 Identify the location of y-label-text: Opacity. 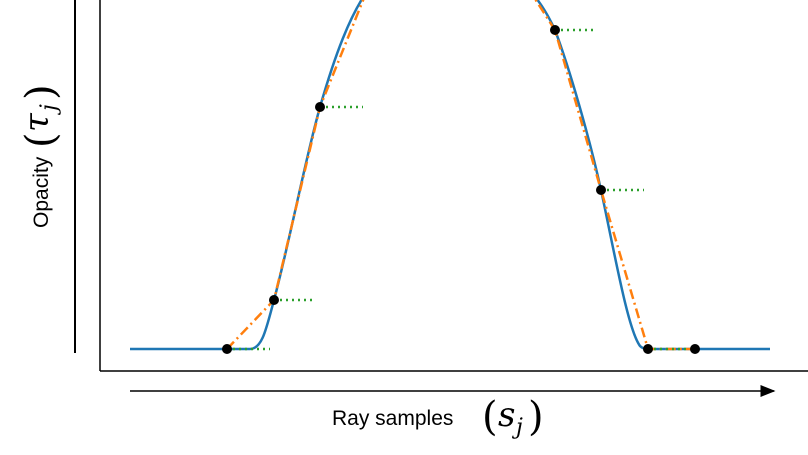
(41, 192).